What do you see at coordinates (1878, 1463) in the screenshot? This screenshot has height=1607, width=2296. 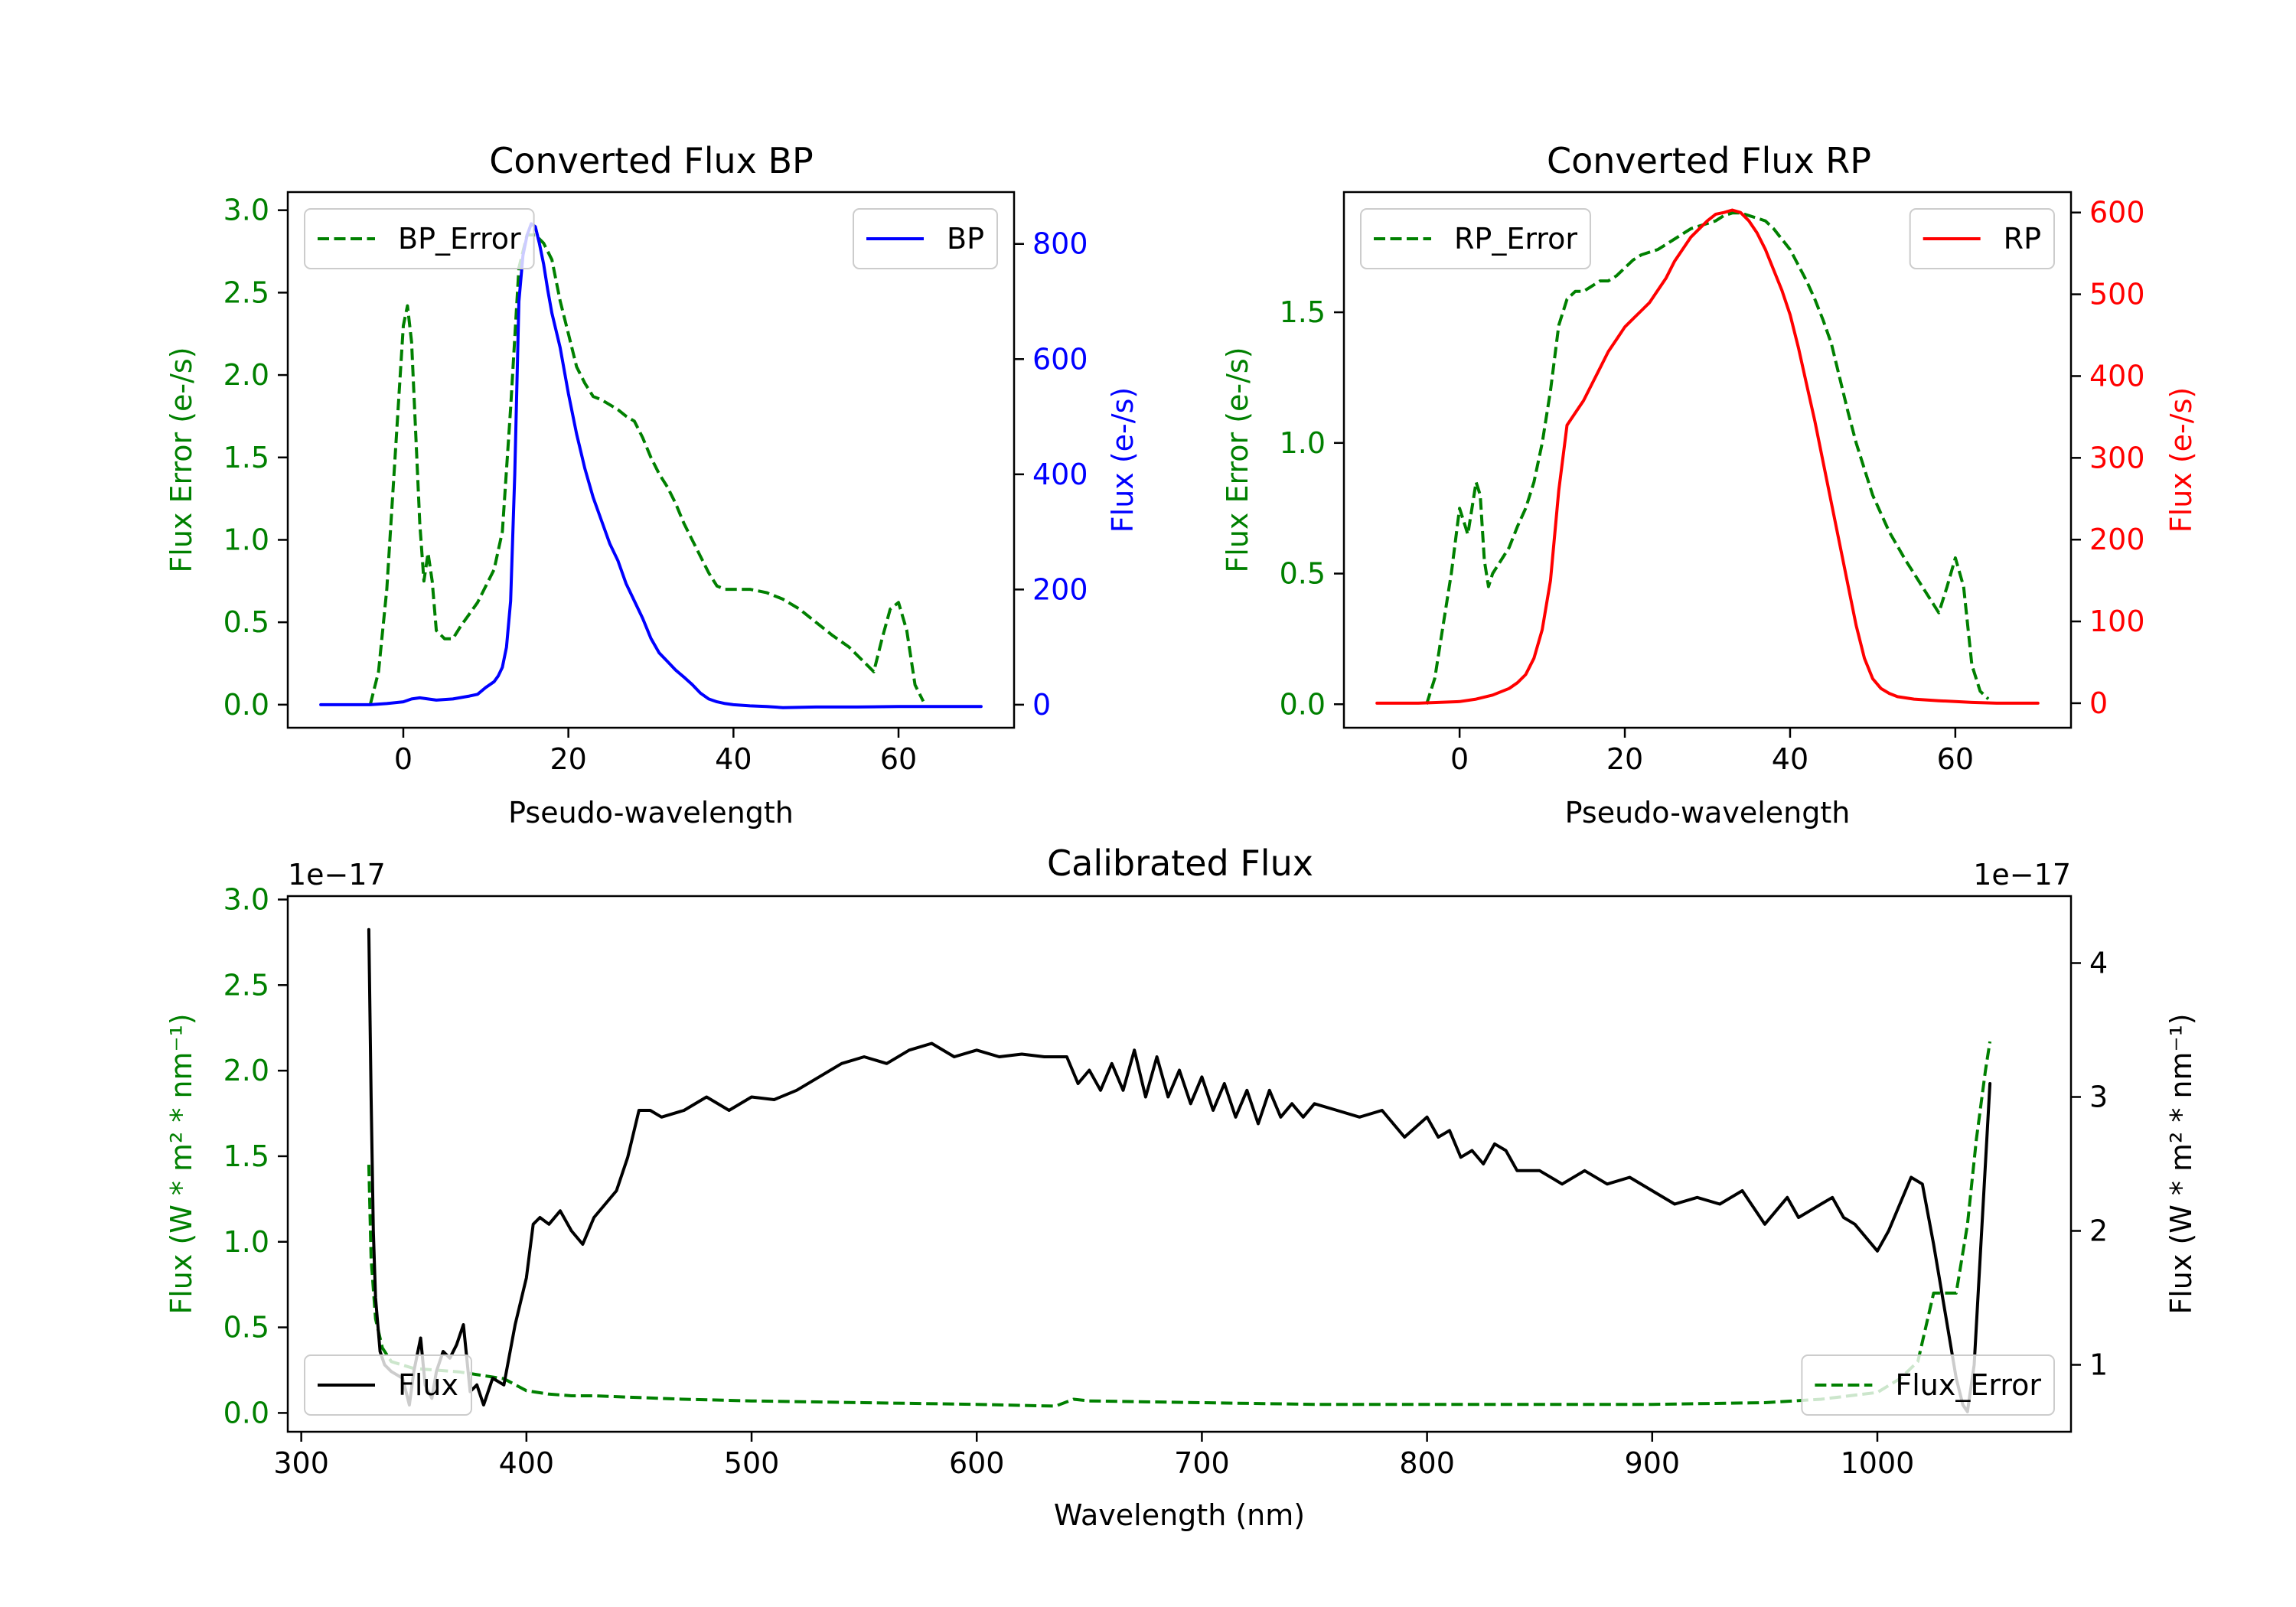 I see `x-tick-label: 1000` at bounding box center [1878, 1463].